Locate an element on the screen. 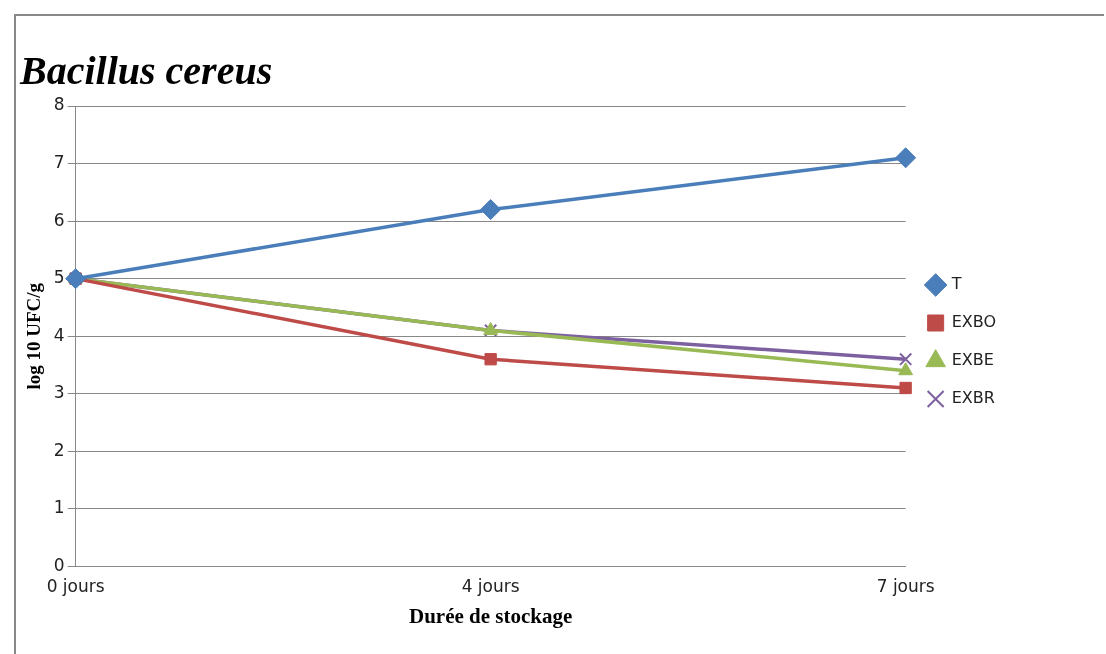 The height and width of the screenshot is (654, 1106). y-tick-label: 3 is located at coordinates (59, 392).